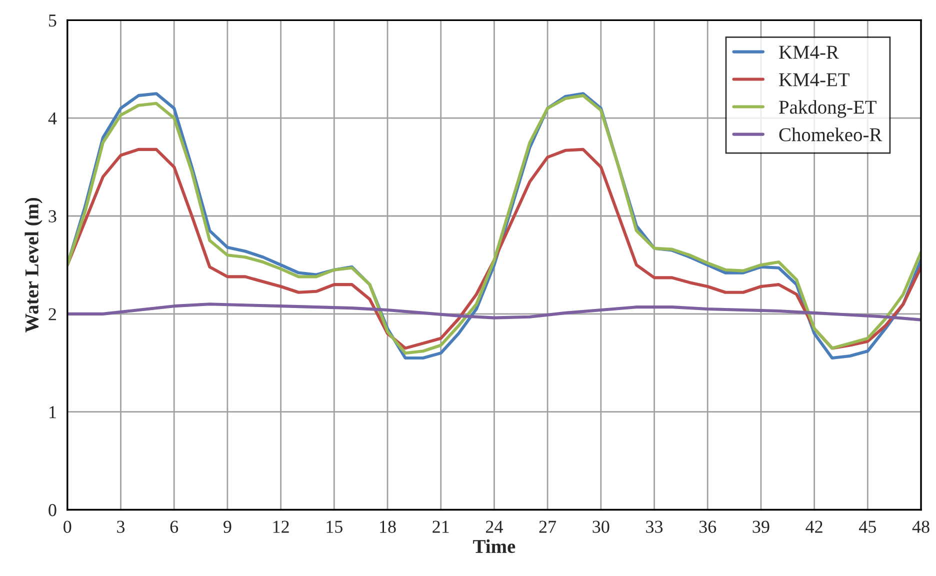  What do you see at coordinates (654, 526) in the screenshot?
I see `x-tick-label: 33` at bounding box center [654, 526].